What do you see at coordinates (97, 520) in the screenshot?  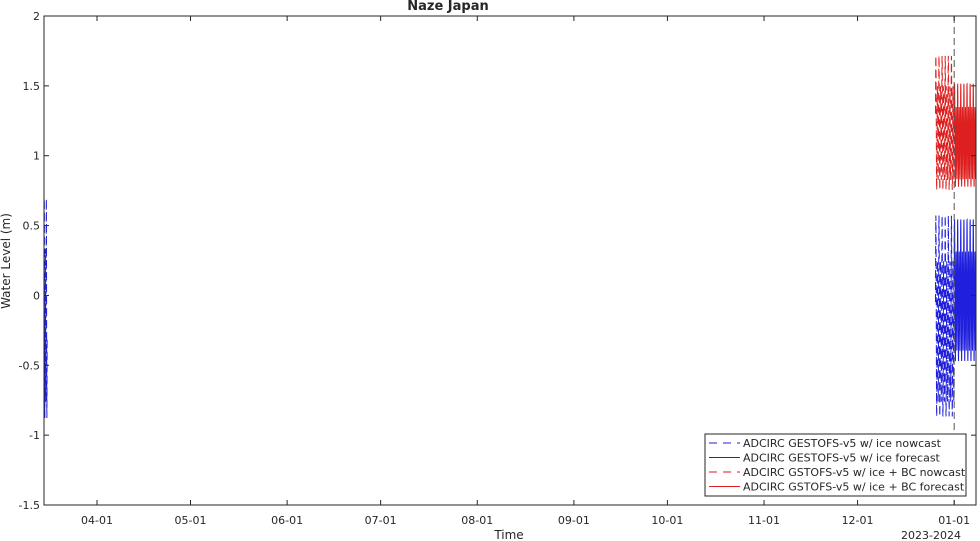 I see `x-tick-label: 04-01` at bounding box center [97, 520].